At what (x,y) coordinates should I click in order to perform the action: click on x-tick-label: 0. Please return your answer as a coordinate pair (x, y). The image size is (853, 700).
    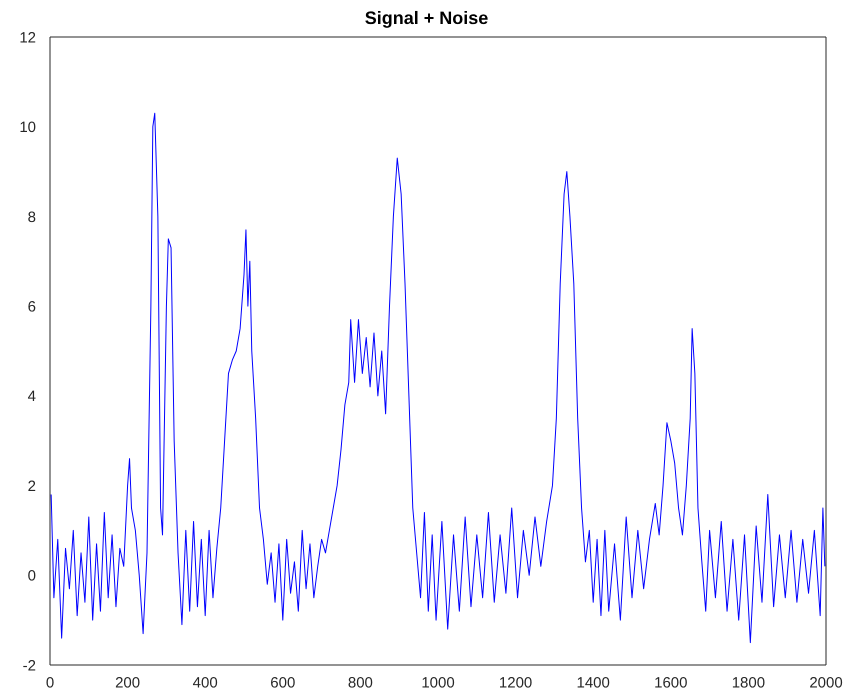
    Looking at the image, I should click on (50, 683).